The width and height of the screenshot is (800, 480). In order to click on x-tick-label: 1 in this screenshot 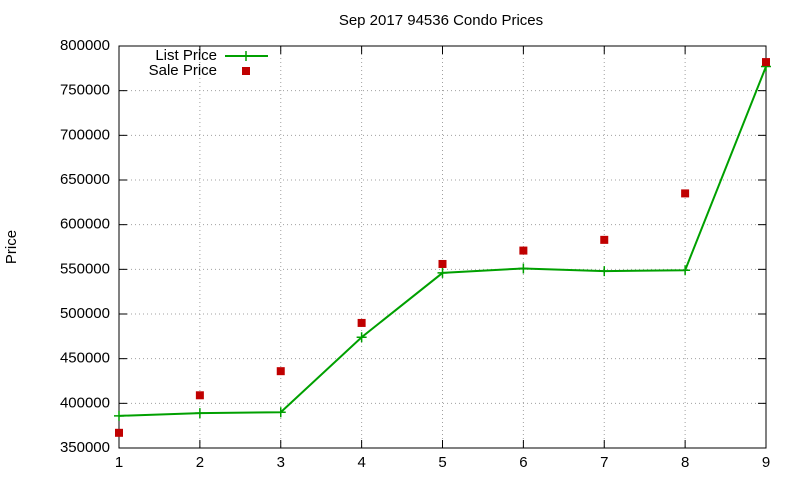, I will do `click(119, 462)`.